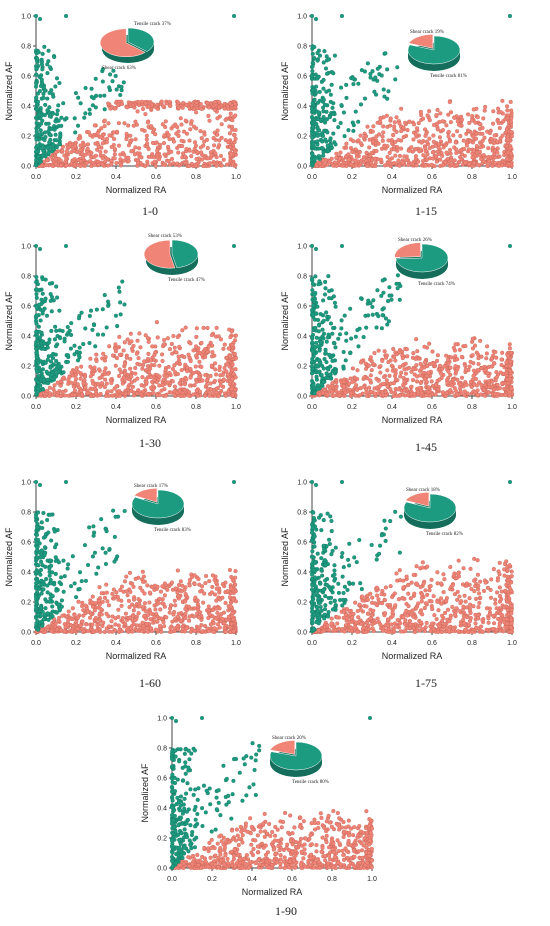 This screenshot has height=926, width=550. I want to click on y-tick-label: 0.0, so click(302, 397).